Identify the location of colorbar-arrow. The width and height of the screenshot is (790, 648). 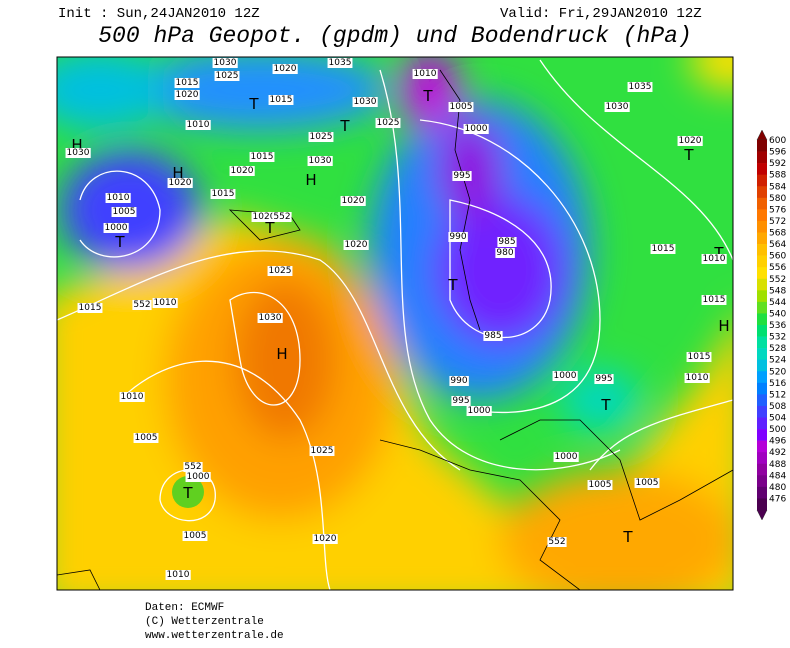
(762, 515).